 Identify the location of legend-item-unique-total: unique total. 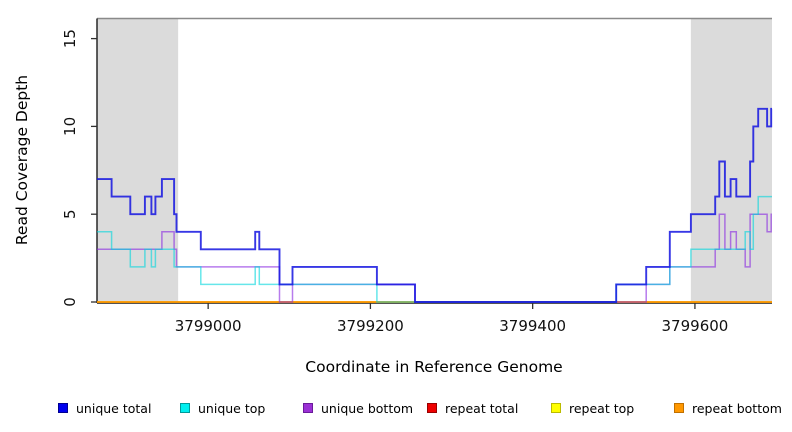
(104, 408).